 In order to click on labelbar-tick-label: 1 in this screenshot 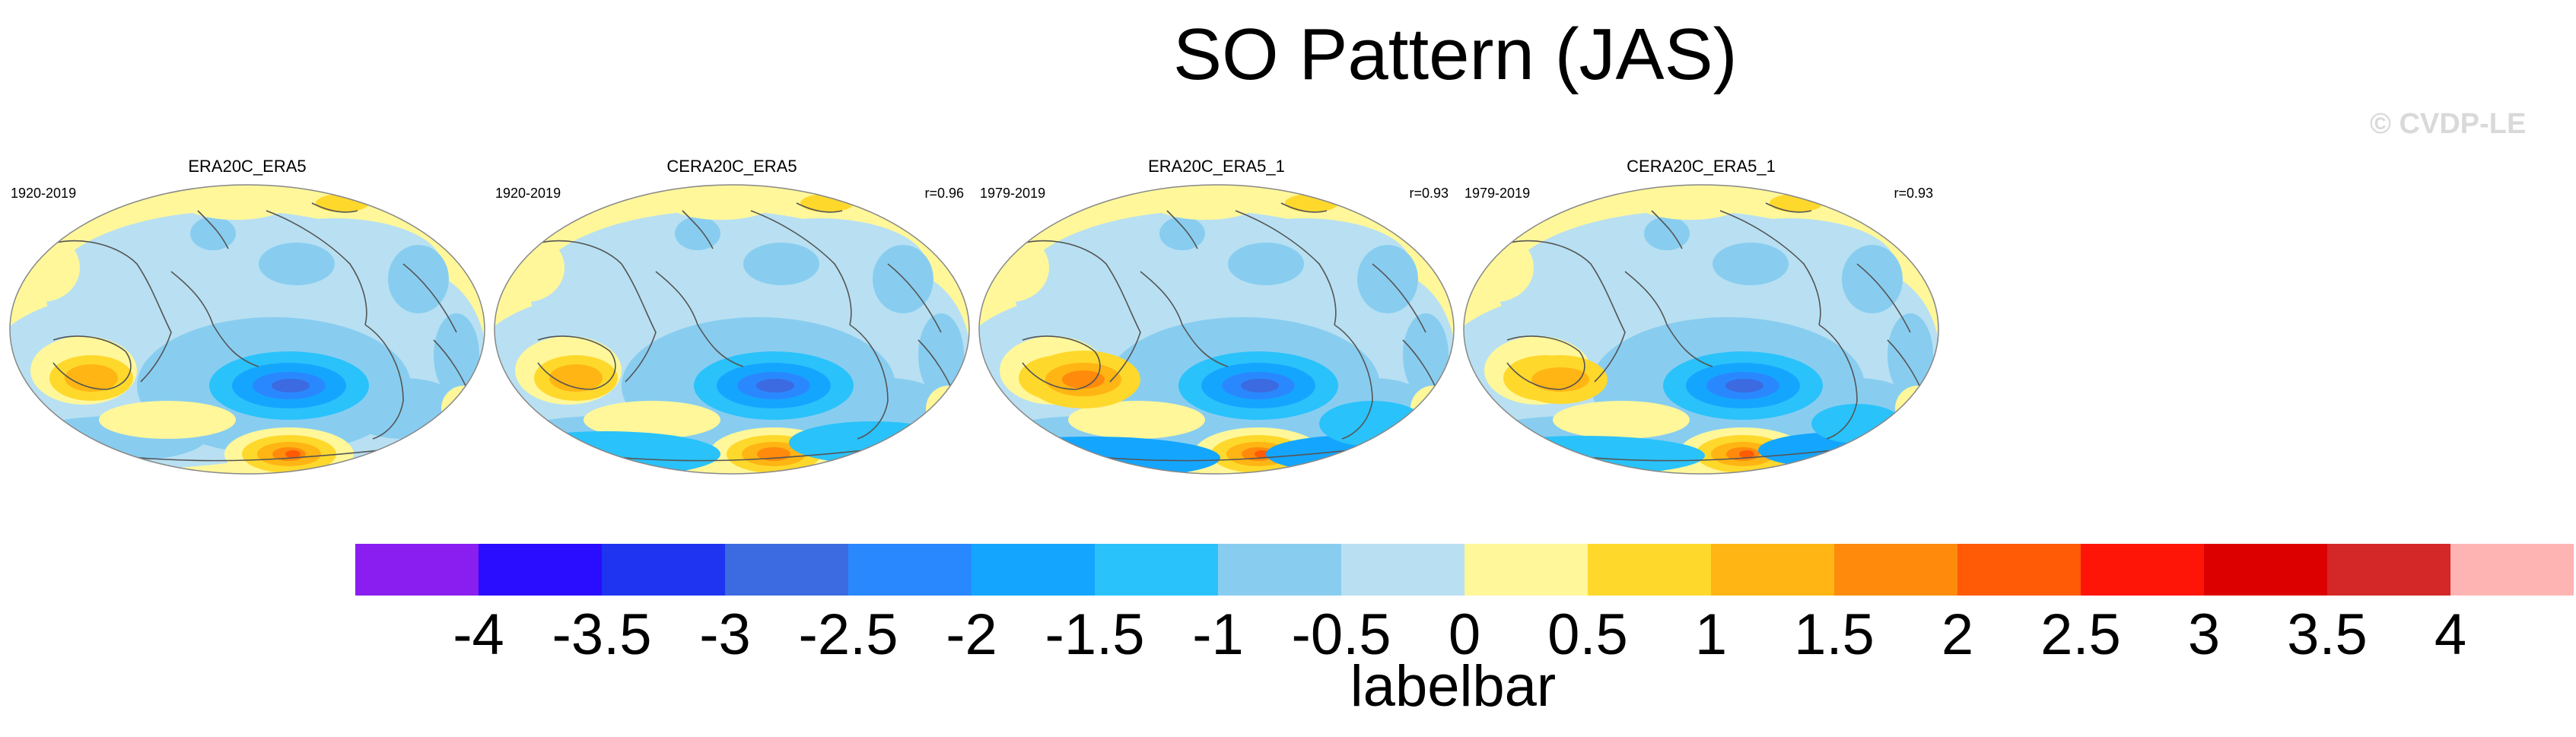, I will do `click(1711, 634)`.